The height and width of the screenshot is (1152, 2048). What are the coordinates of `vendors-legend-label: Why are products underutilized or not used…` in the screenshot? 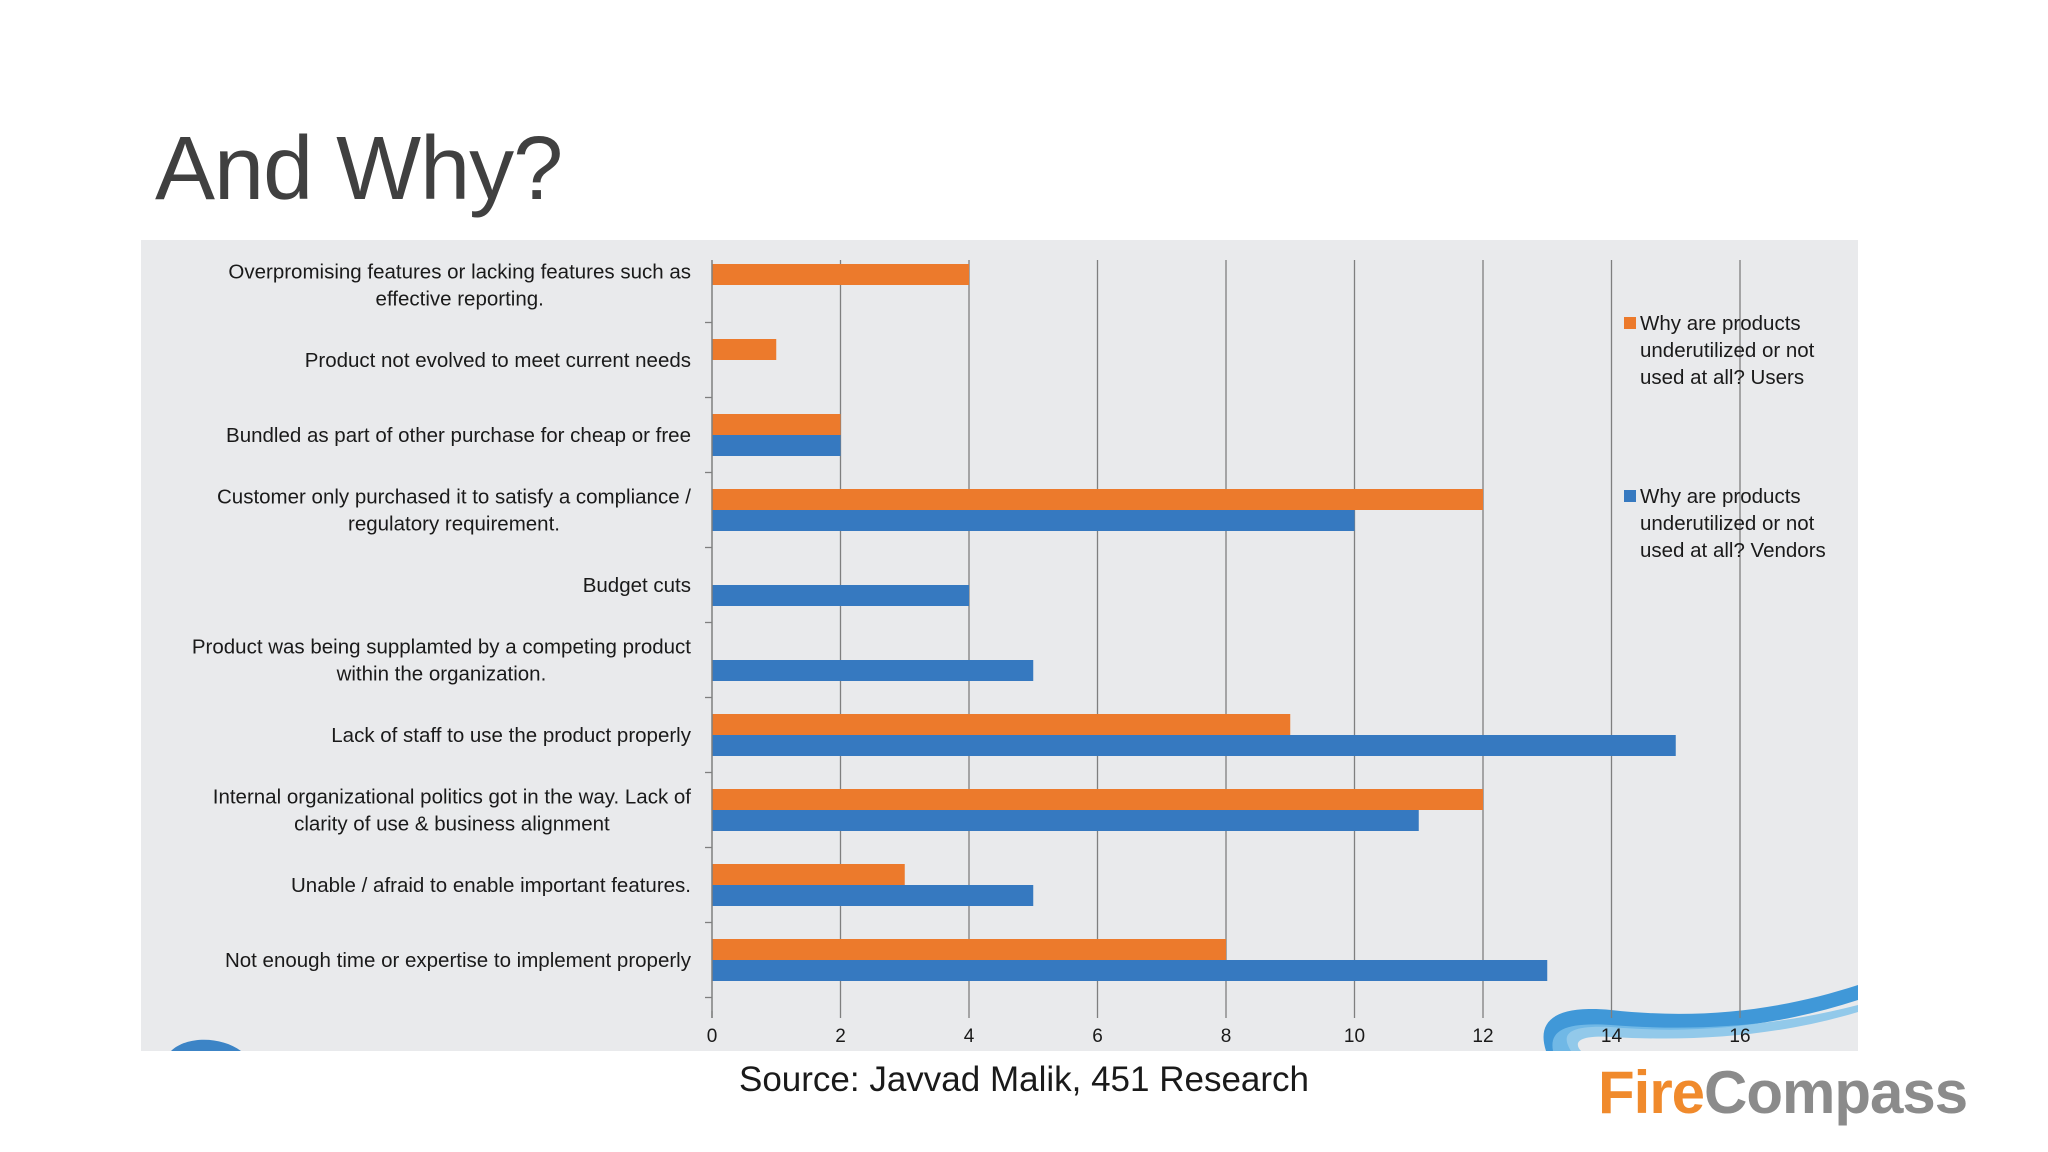 It's located at (1733, 523).